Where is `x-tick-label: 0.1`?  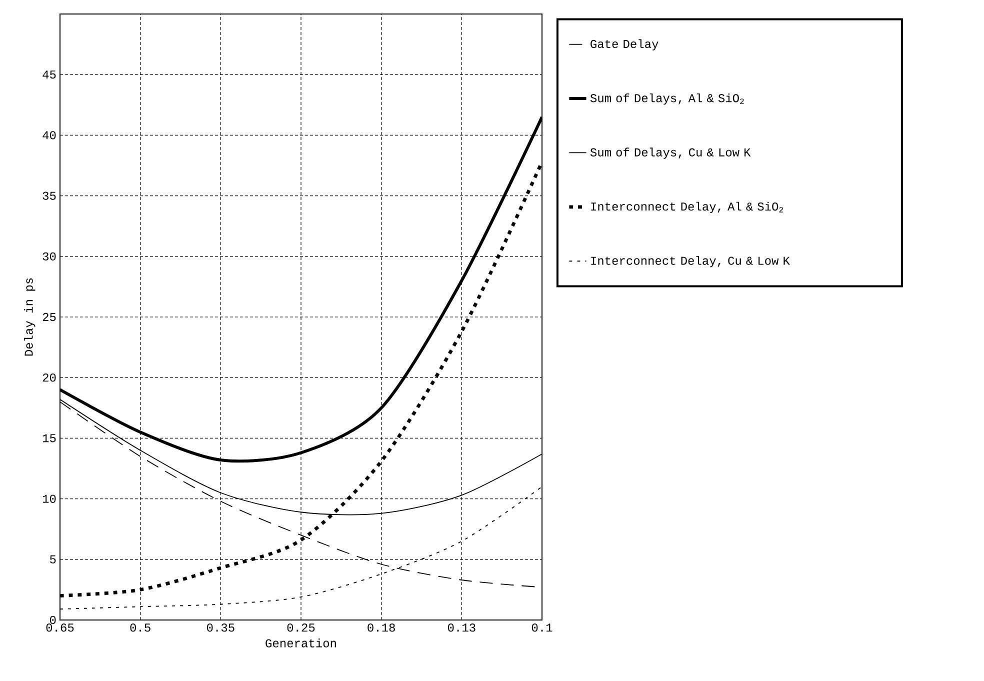 x-tick-label: 0.1 is located at coordinates (542, 628).